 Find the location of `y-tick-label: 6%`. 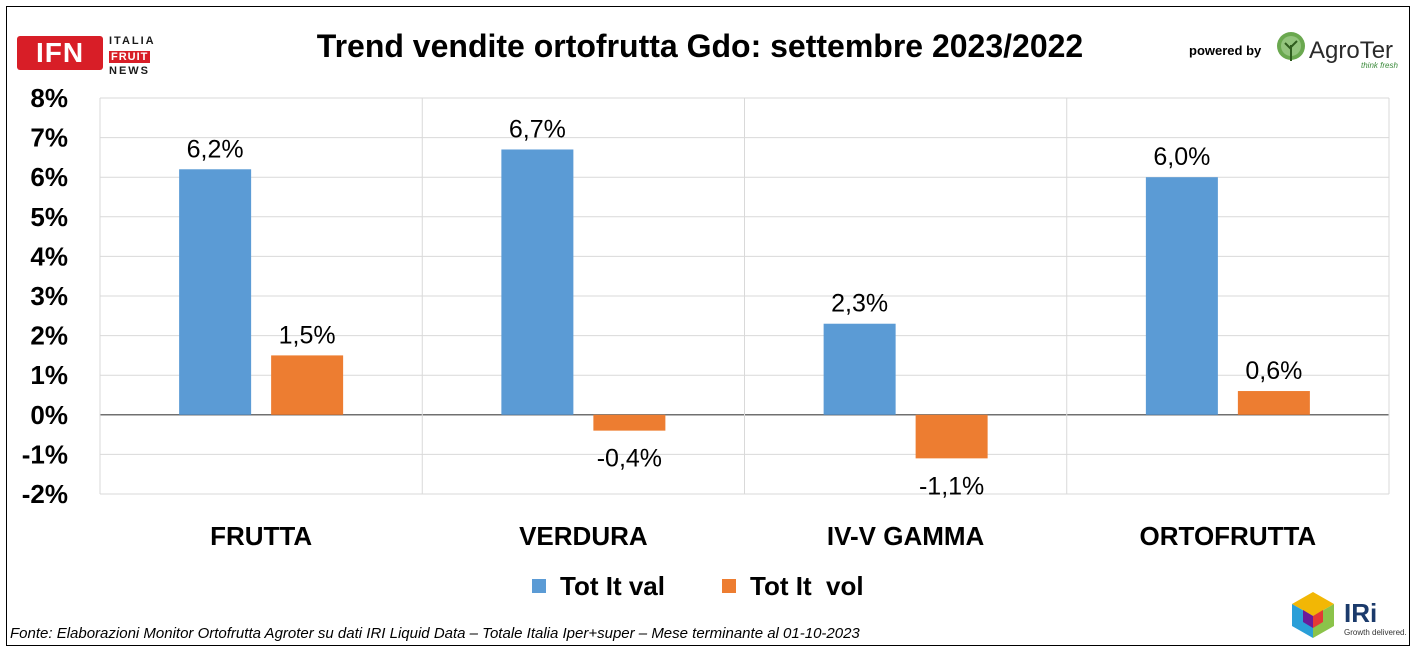

y-tick-label: 6% is located at coordinates (49, 177).